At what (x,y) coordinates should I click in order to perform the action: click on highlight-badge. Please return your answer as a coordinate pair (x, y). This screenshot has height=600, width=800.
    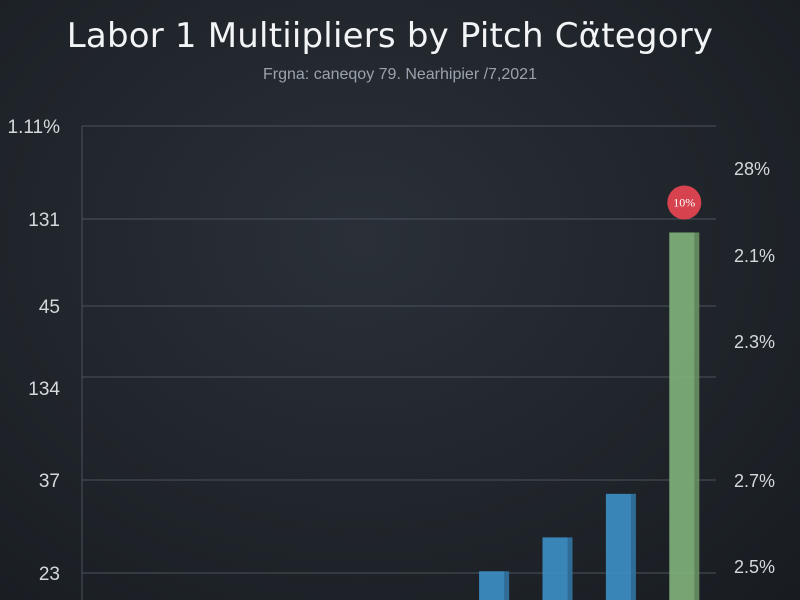
    Looking at the image, I should click on (684, 202).